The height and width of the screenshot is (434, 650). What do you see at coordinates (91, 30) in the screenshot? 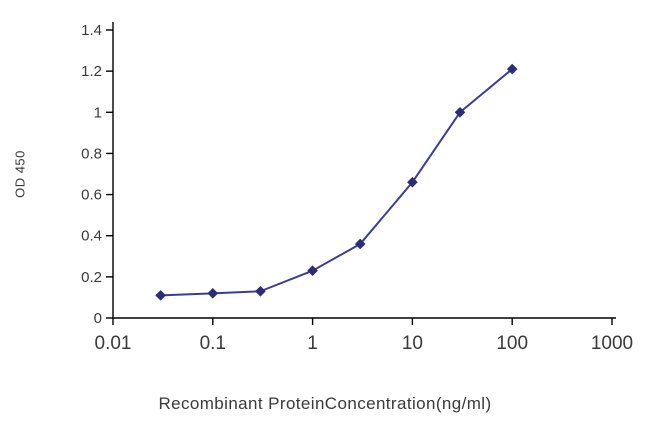
I see `y-tick-label: 1.4` at bounding box center [91, 30].